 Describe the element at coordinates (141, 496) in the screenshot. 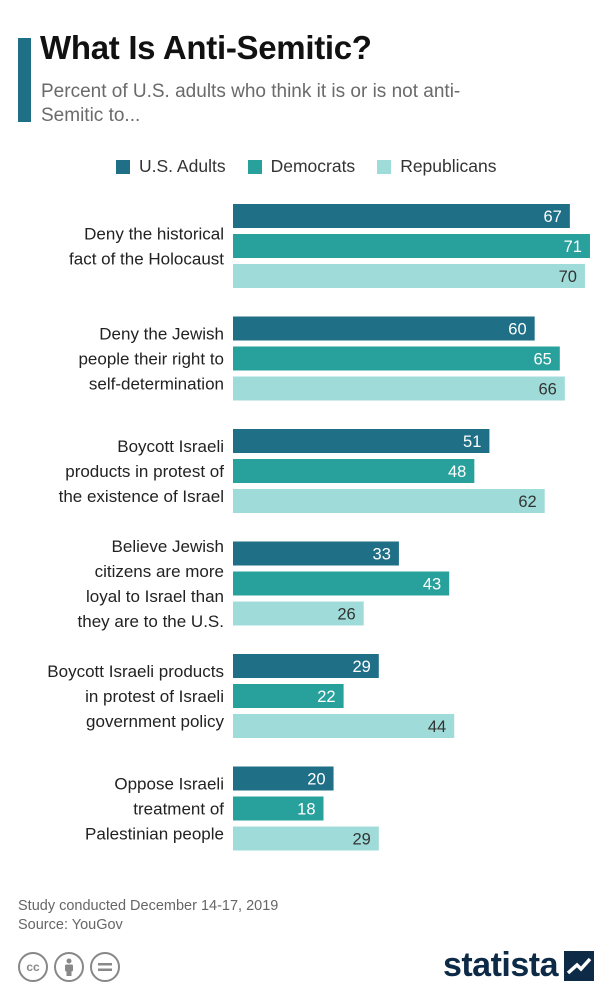

I see `category-label-line: the existence of Israel` at that location.